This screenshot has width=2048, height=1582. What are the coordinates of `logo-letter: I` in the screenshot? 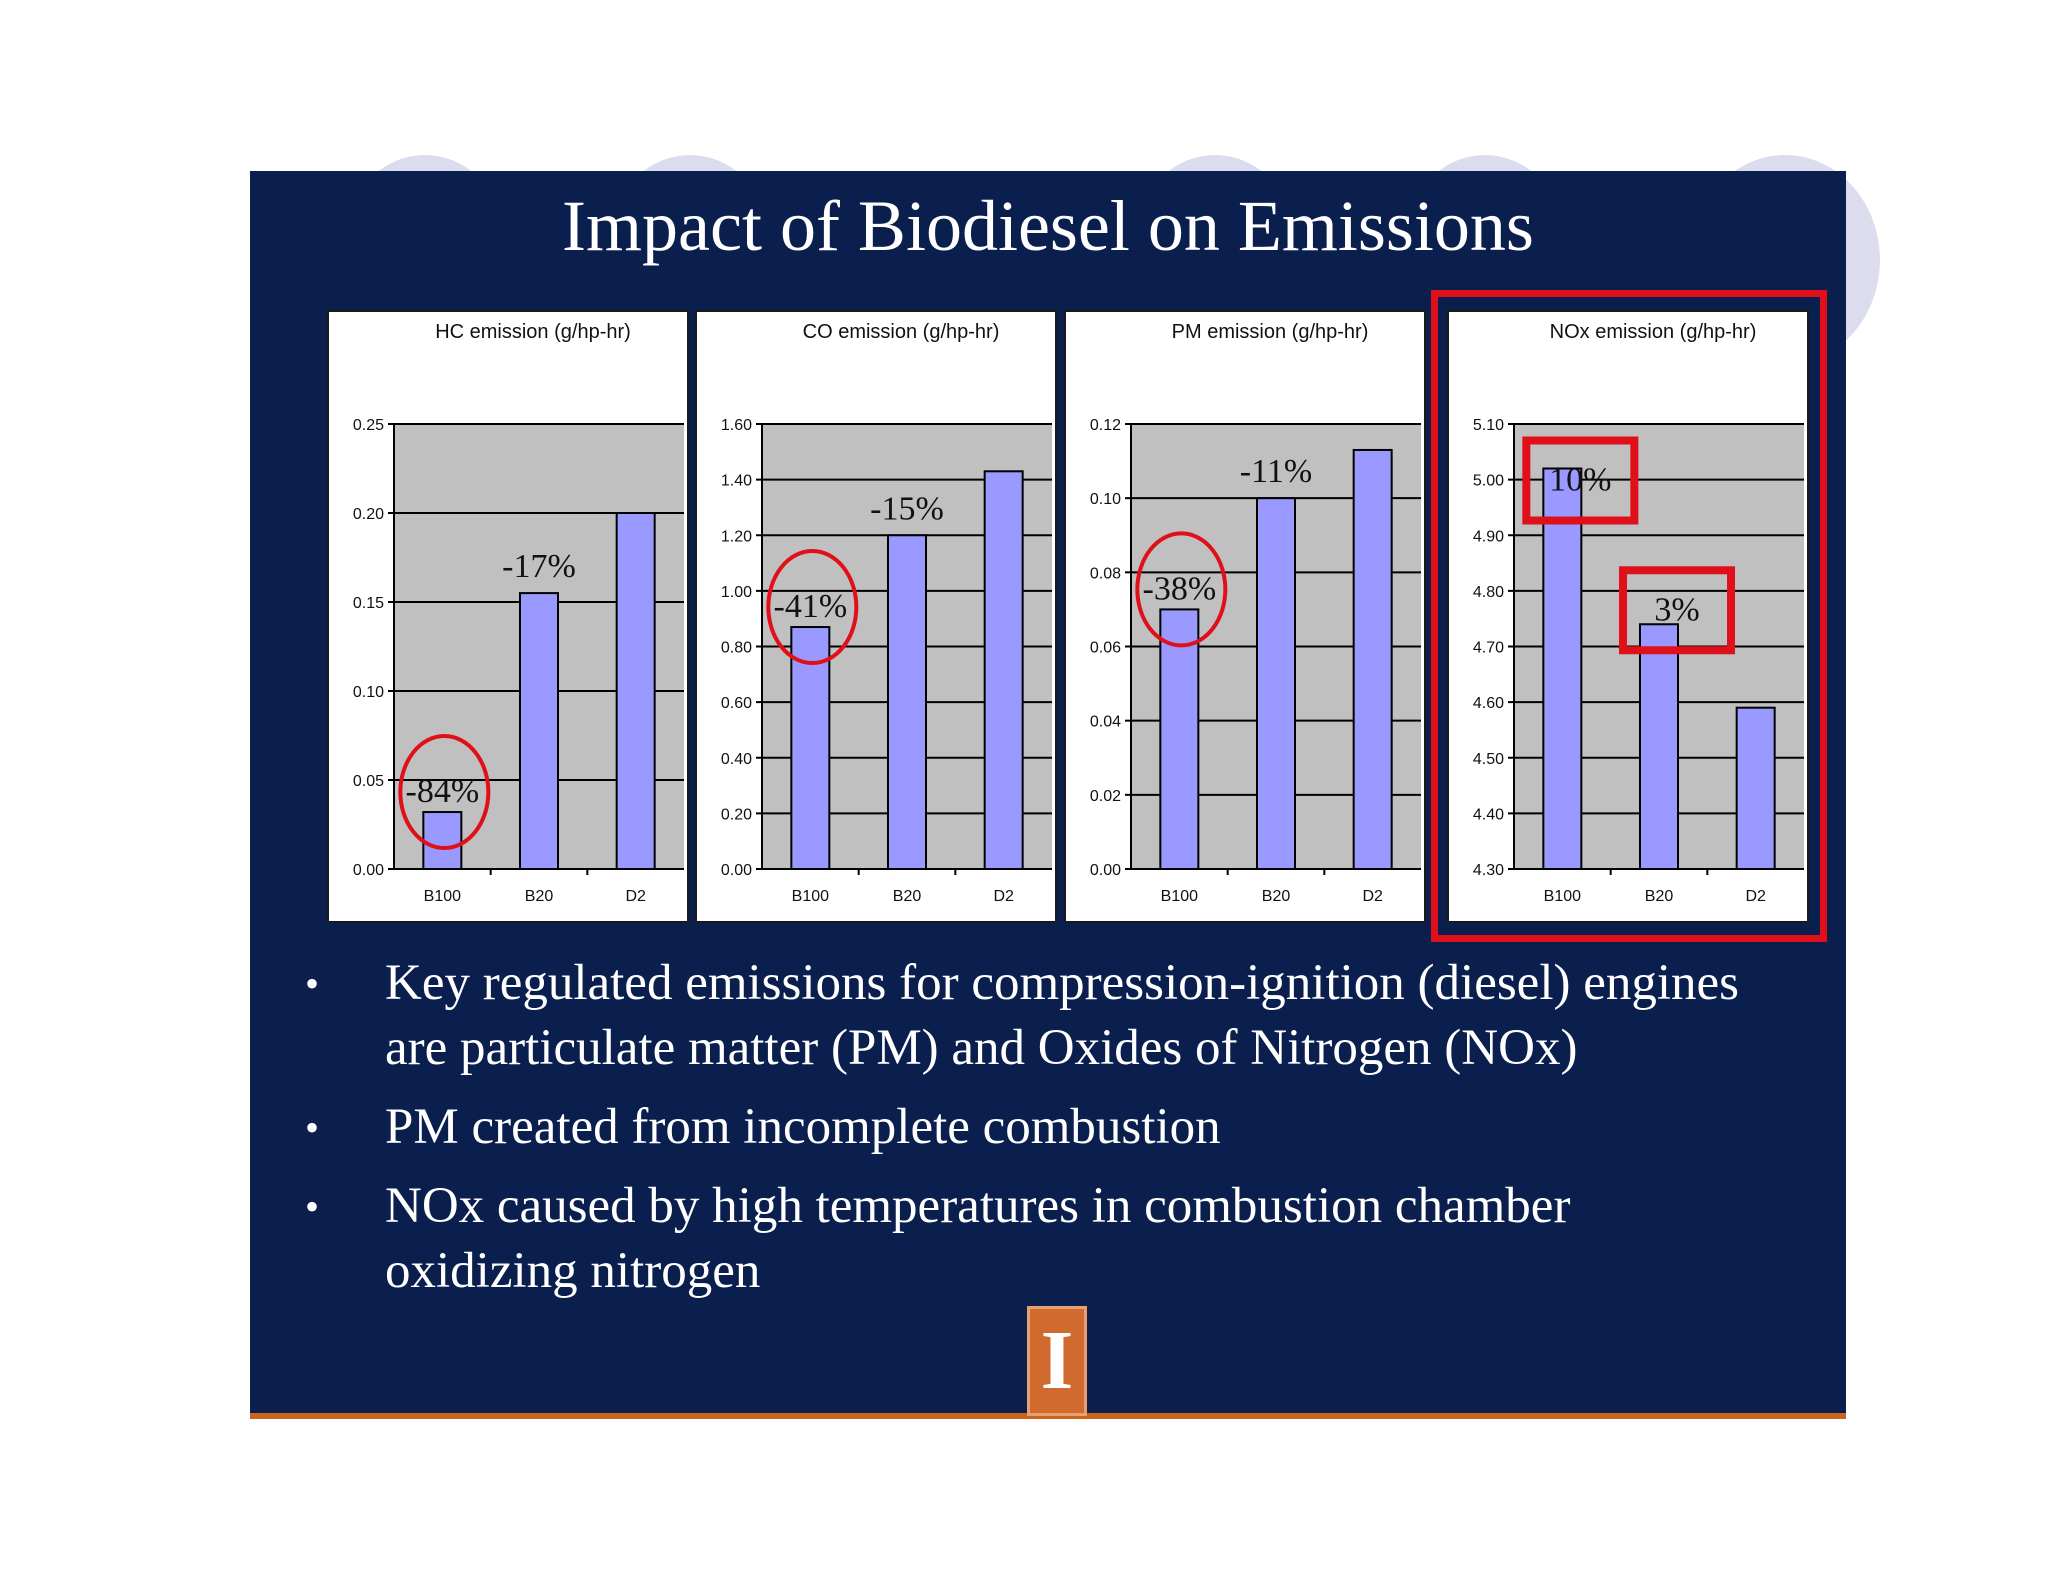 It's located at (1057, 1360).